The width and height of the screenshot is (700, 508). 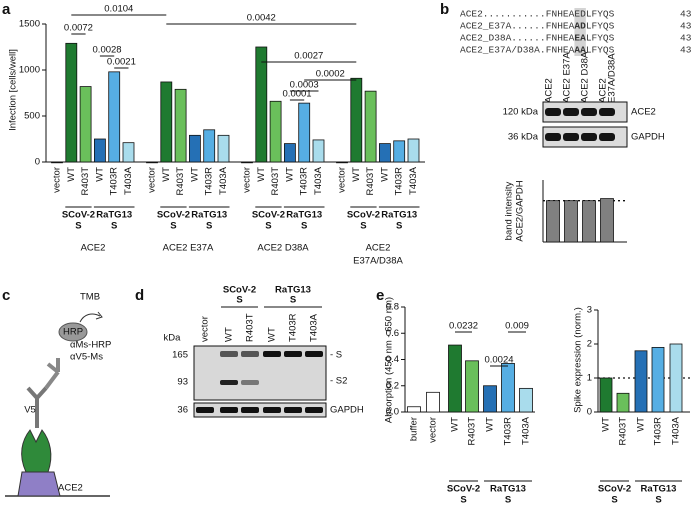 I want to click on sequence-mutation: AD, so click(x=580, y=26).